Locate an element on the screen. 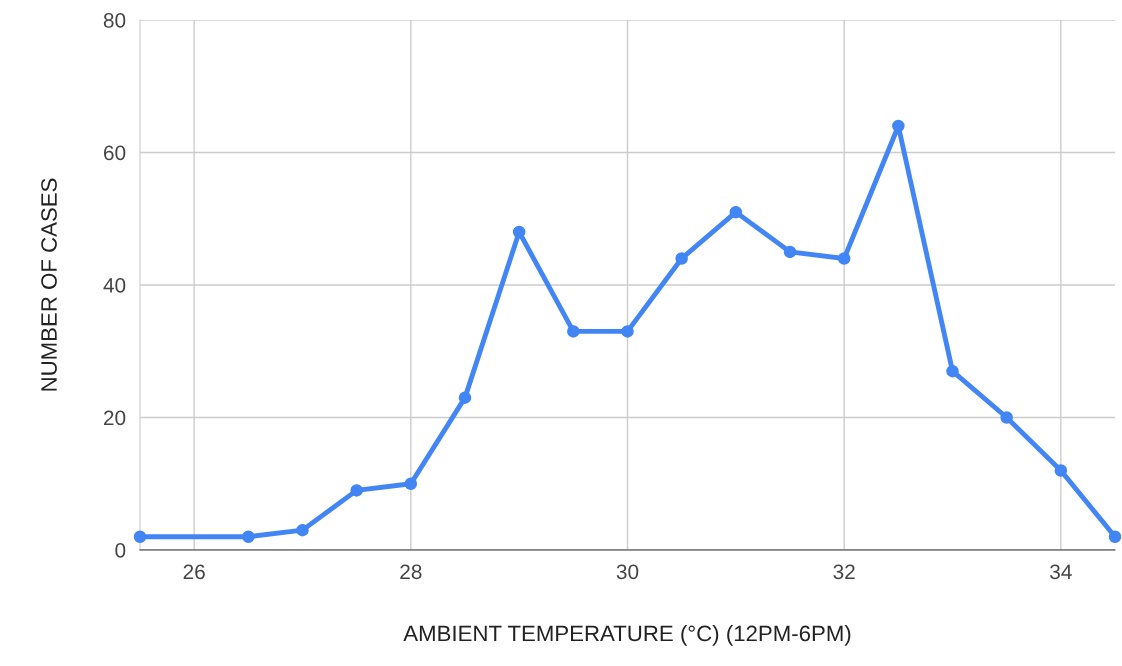  x-tick-label: 26 is located at coordinates (194, 572).